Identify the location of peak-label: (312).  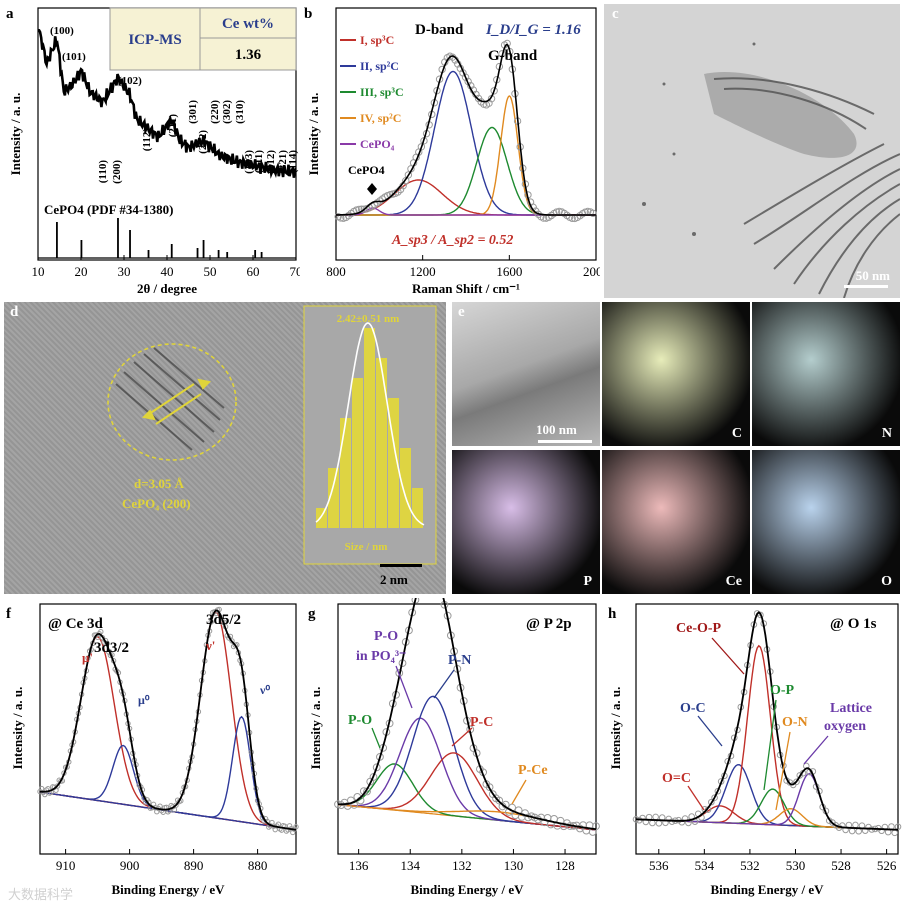
(271, 162).